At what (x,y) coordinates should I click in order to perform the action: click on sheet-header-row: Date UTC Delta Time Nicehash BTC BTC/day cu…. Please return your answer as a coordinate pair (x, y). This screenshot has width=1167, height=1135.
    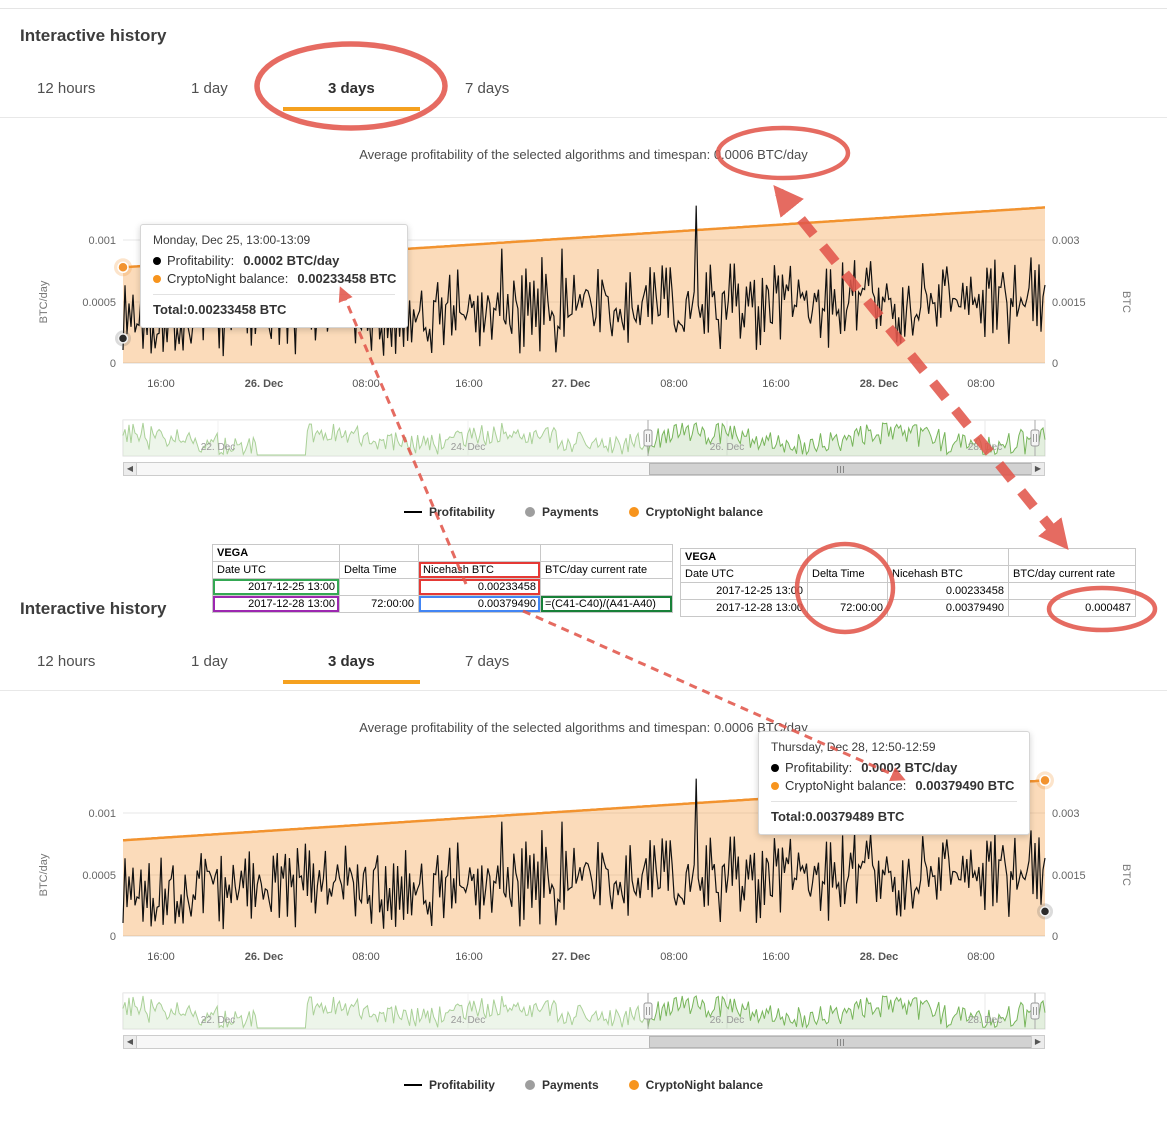
    Looking at the image, I should click on (908, 574).